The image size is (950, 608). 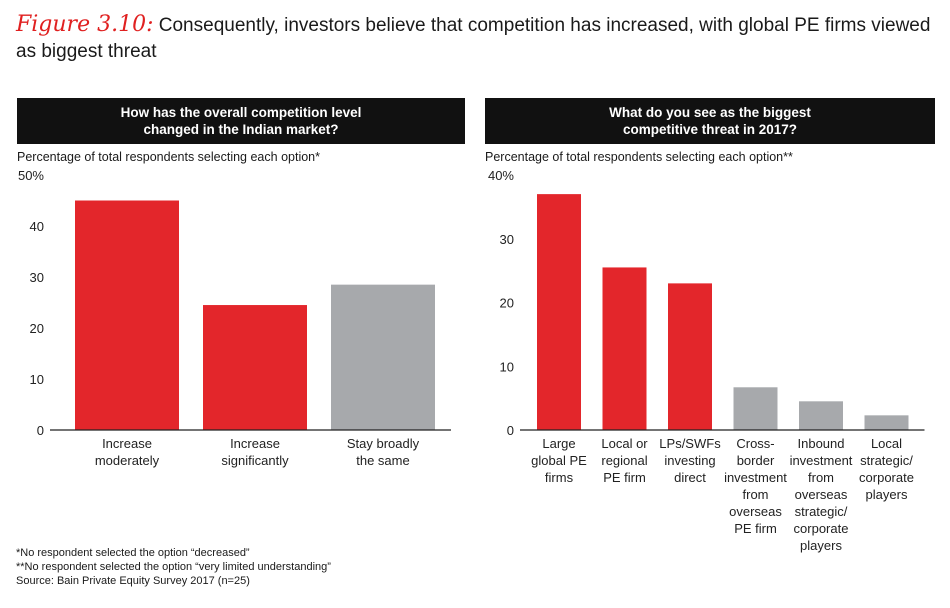 What do you see at coordinates (40, 430) in the screenshot?
I see `left-ytick-label: 0` at bounding box center [40, 430].